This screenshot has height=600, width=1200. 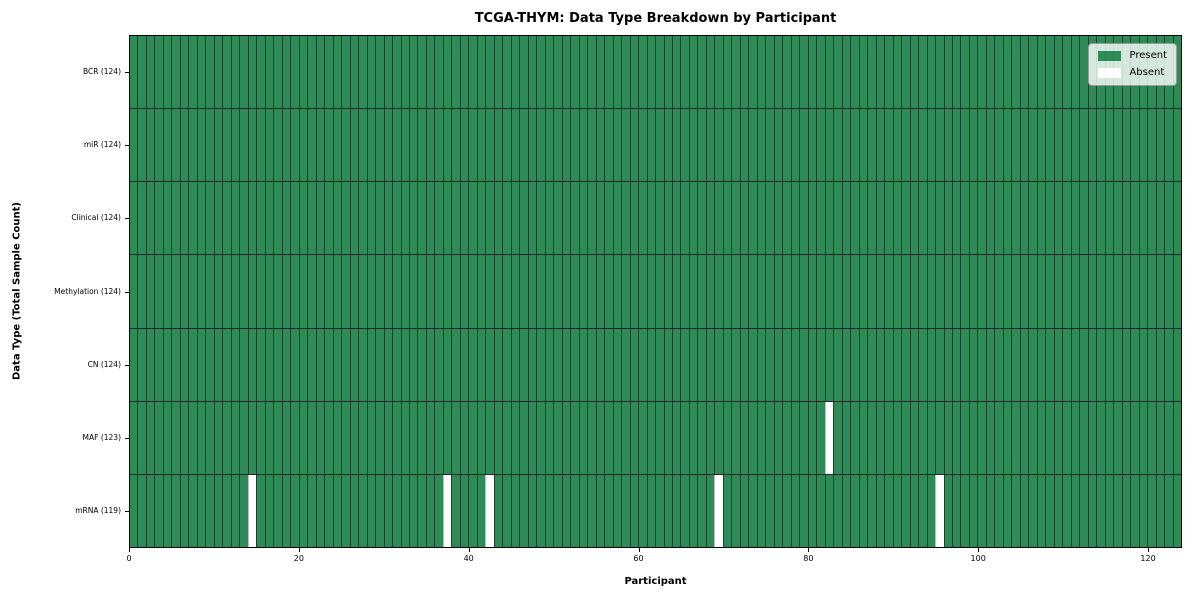 What do you see at coordinates (468, 558) in the screenshot?
I see `x-tick-label: 40` at bounding box center [468, 558].